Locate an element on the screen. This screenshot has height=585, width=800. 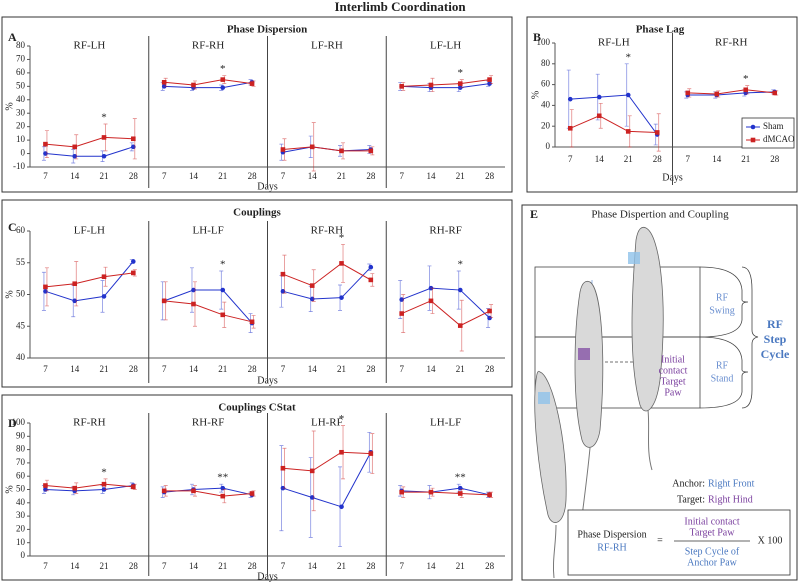
legend-swatch is located at coordinates (753, 127).